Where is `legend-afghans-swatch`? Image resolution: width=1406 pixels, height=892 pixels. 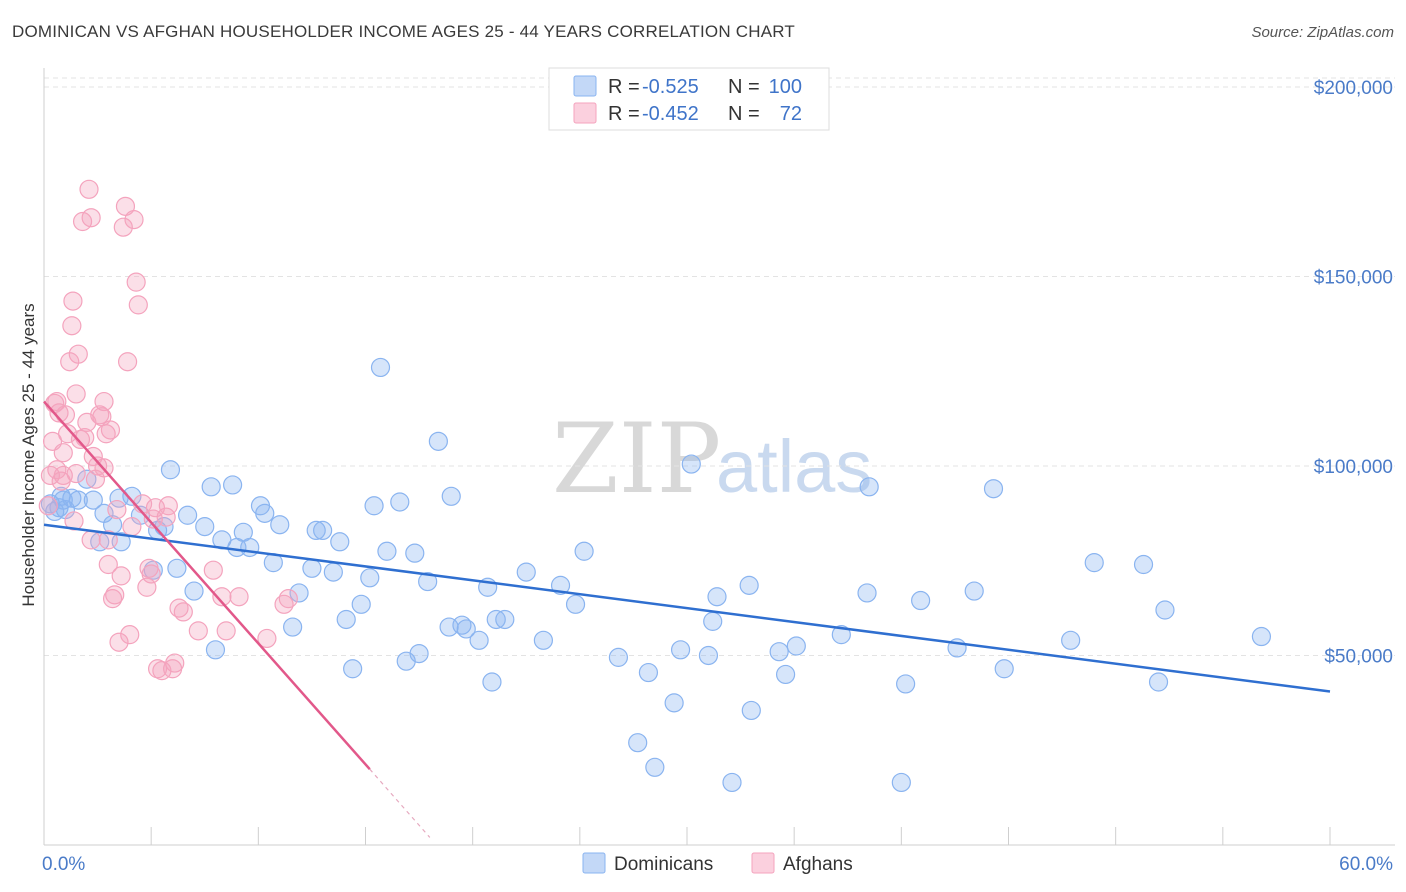
legend-afghans-swatch is located at coordinates (763, 863).